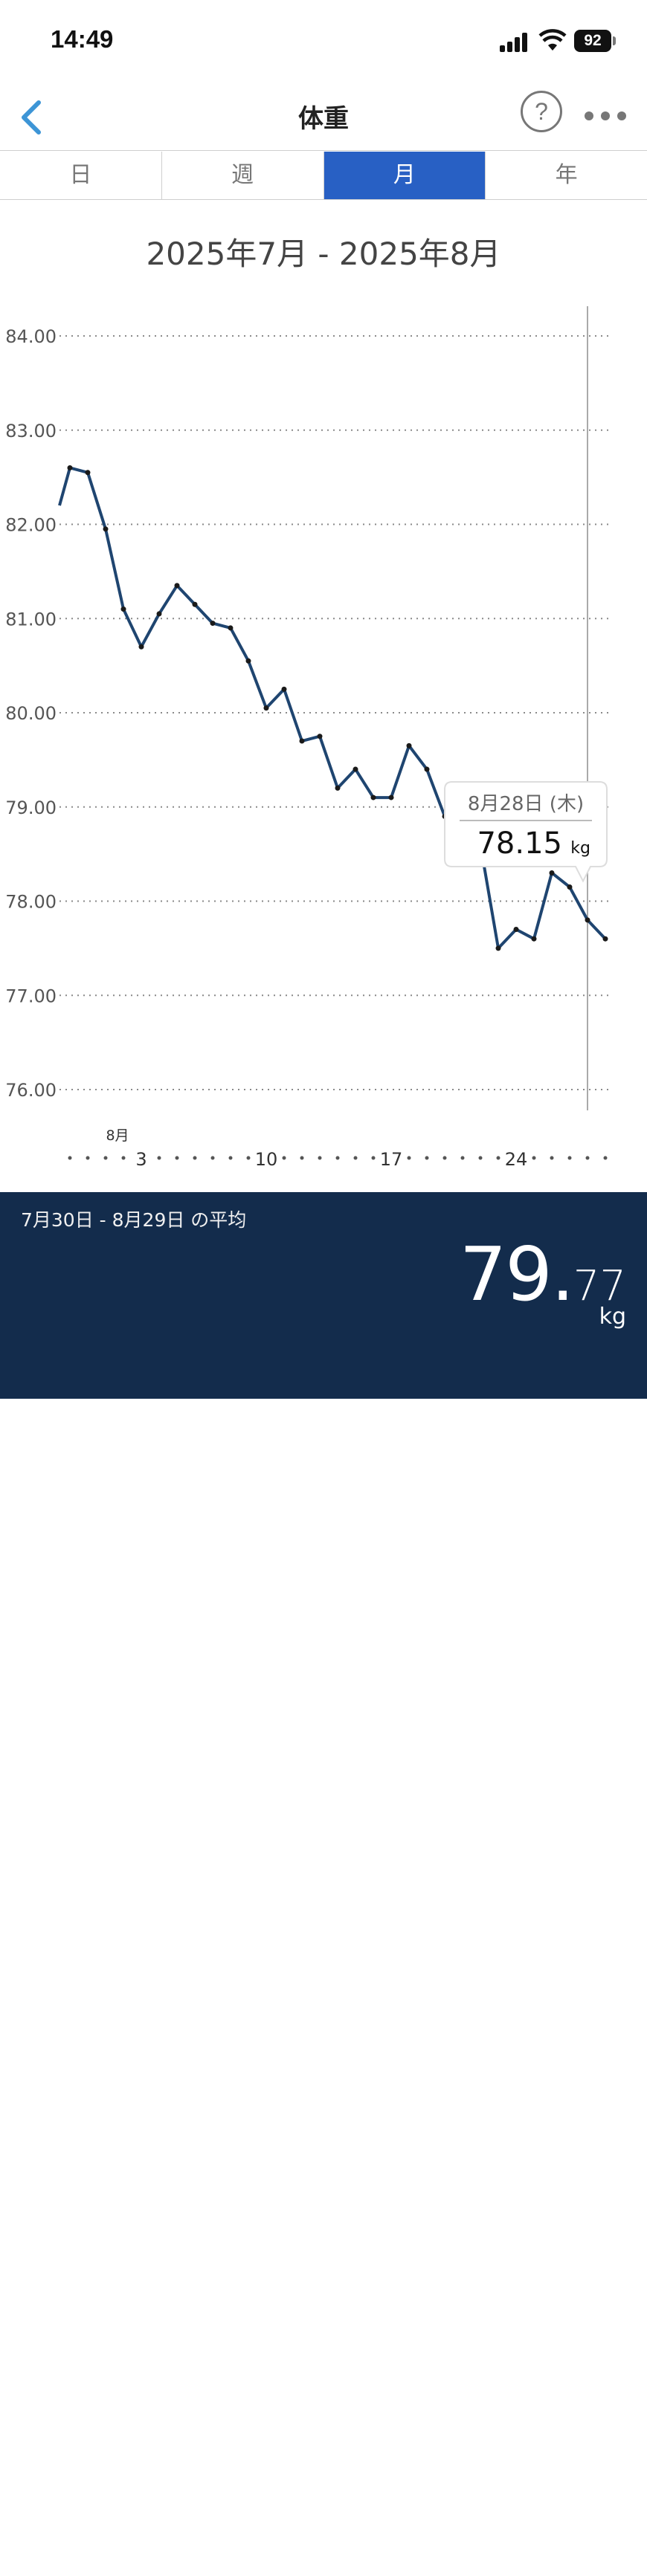 The image size is (647, 2576). Describe the element at coordinates (32, 116) in the screenshot. I see `back-chevron-icon` at that location.